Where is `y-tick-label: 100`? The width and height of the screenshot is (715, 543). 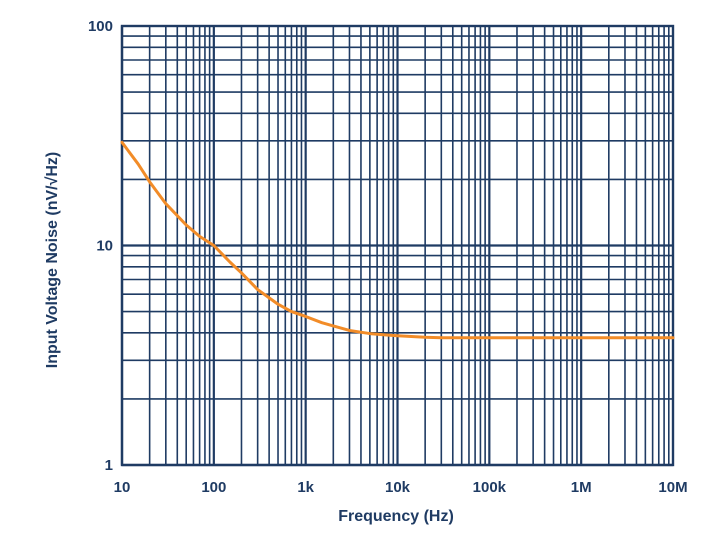
y-tick-label: 100 is located at coordinates (100, 26).